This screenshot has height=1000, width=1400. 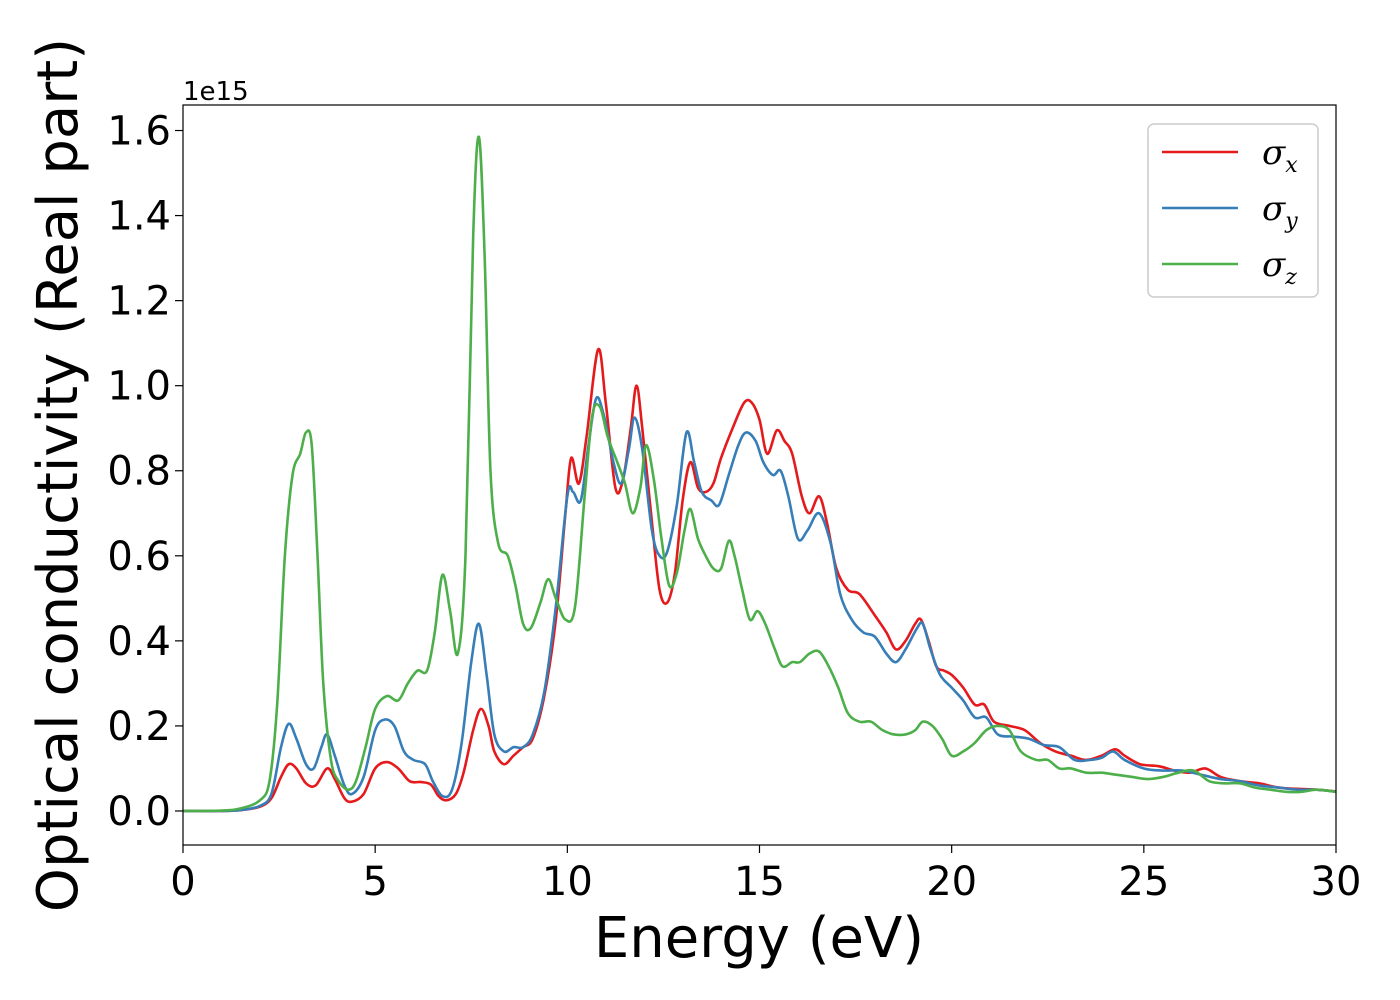 I want to click on y-tick-label: 0.6, so click(x=139, y=557).